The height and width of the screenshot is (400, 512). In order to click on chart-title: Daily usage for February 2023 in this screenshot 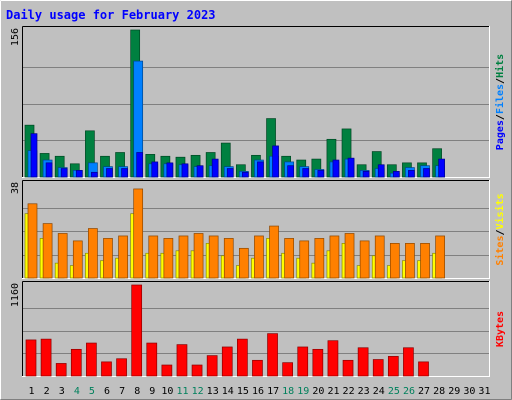, I will do `click(111, 15)`.